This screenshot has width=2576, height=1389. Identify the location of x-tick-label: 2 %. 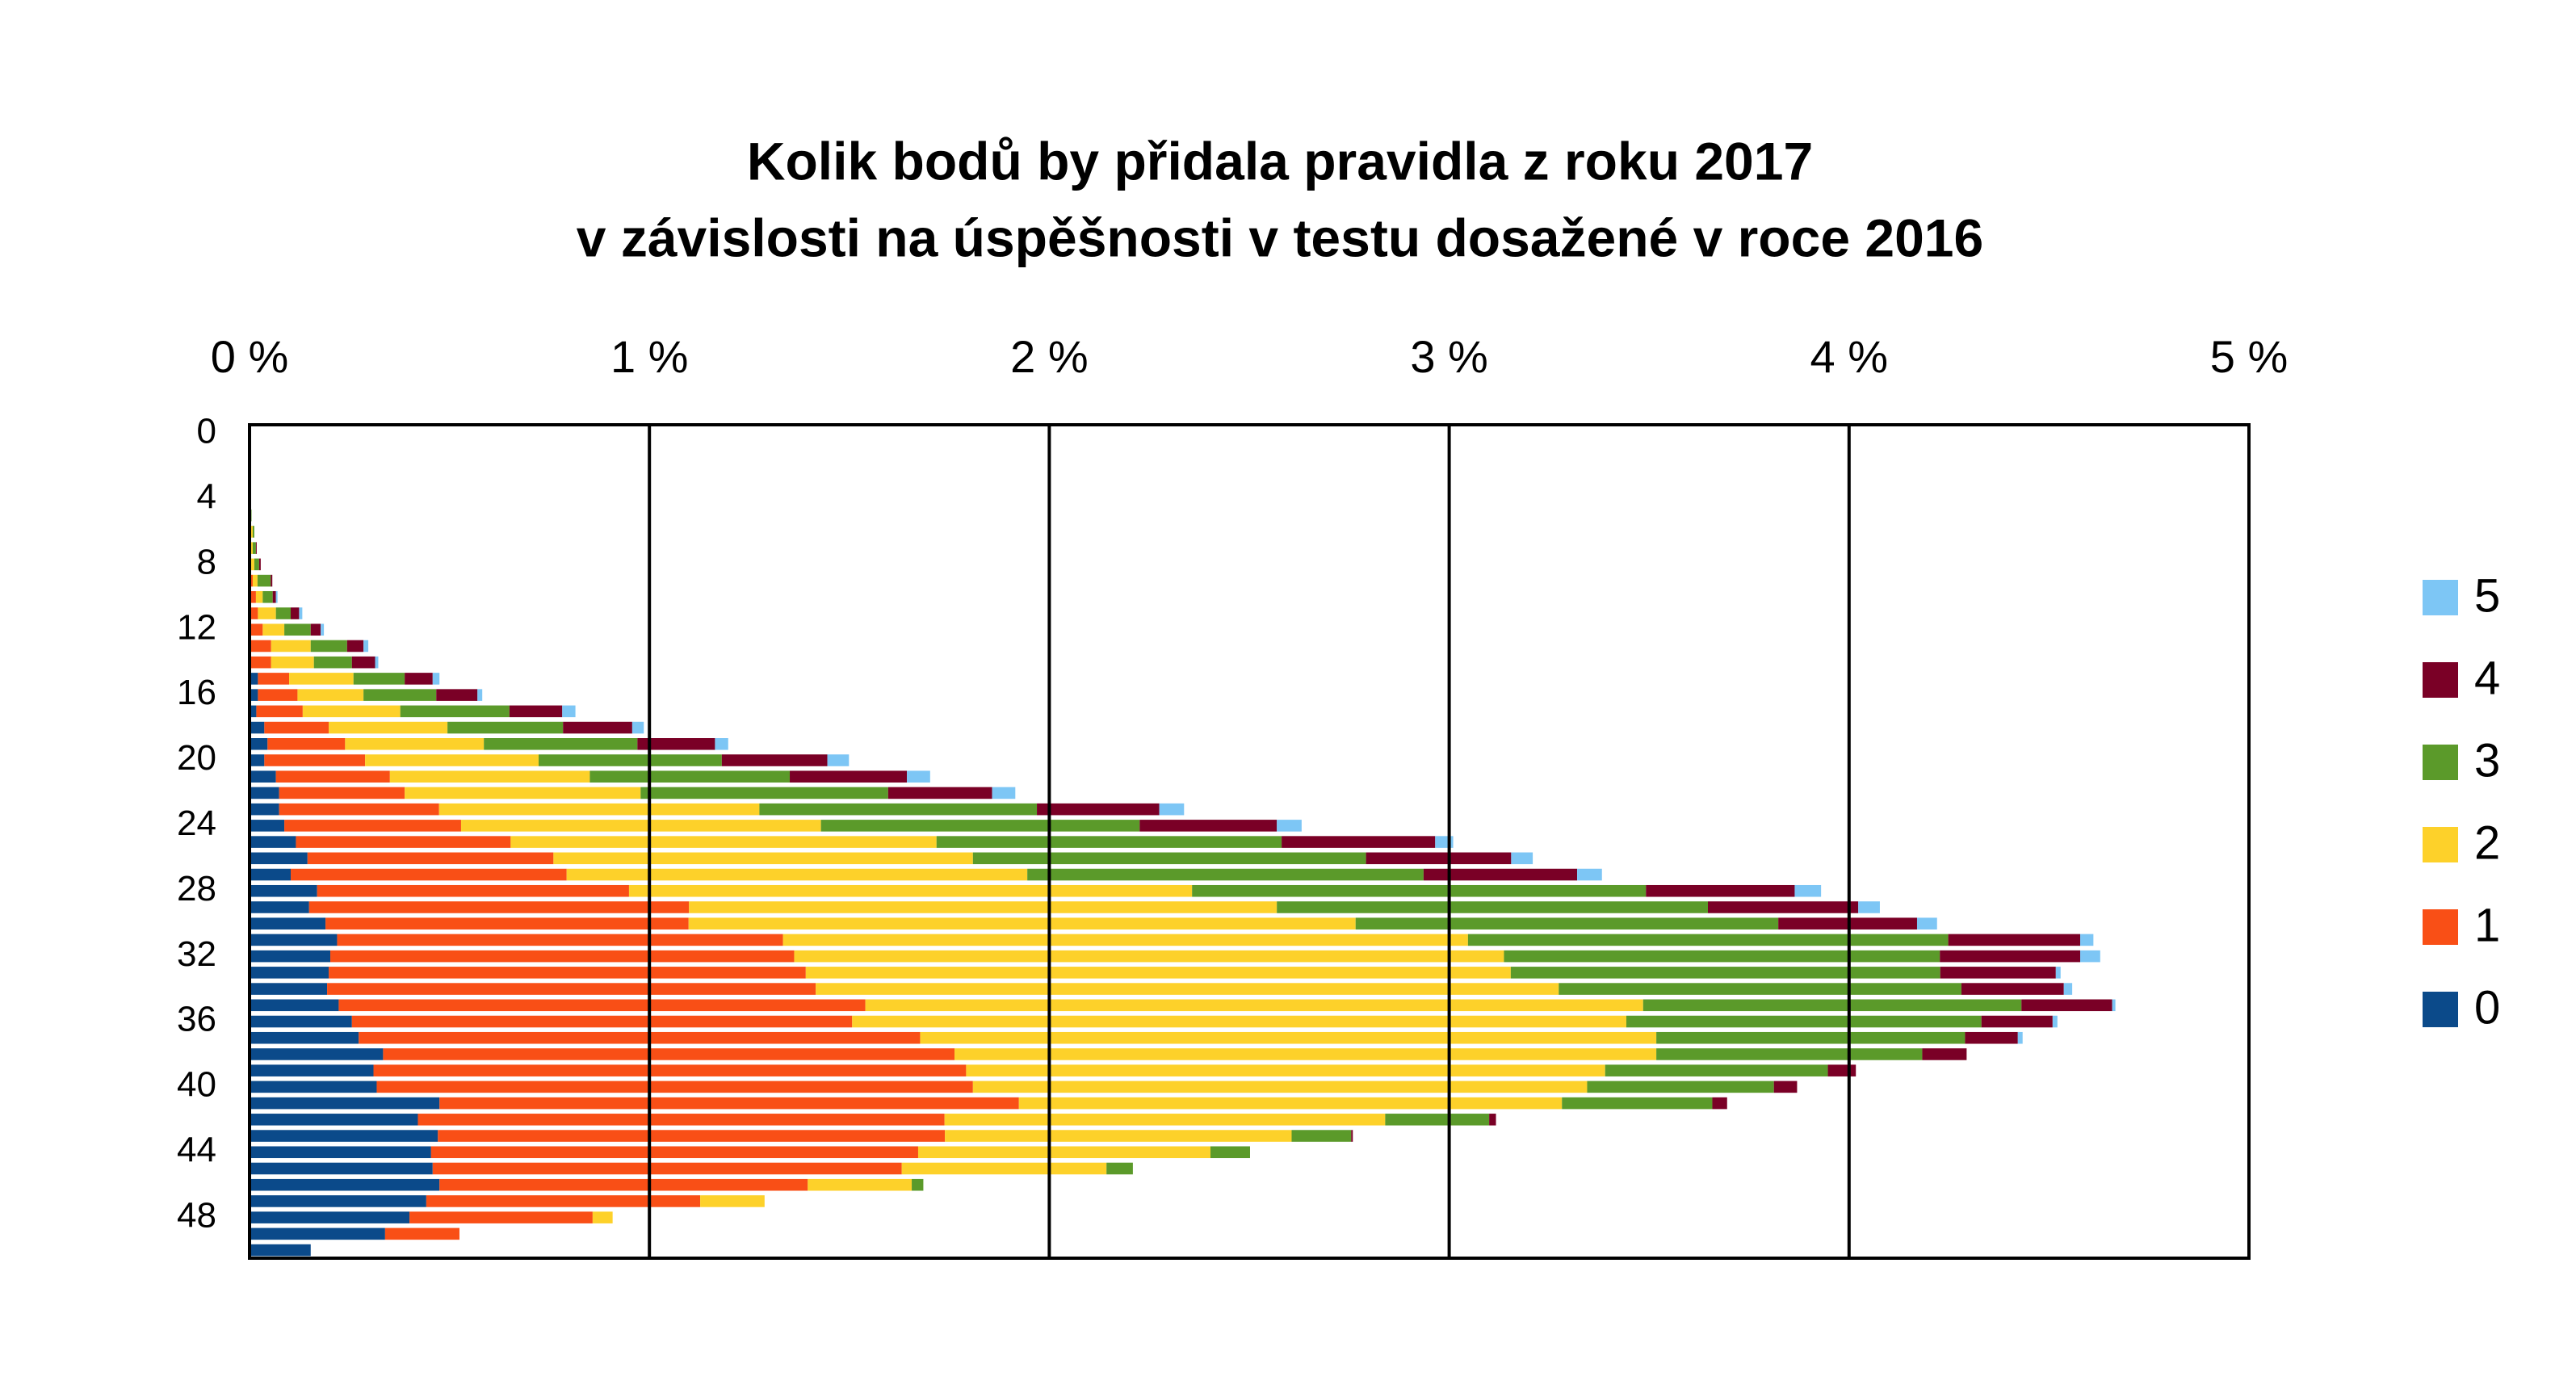
(1049, 356).